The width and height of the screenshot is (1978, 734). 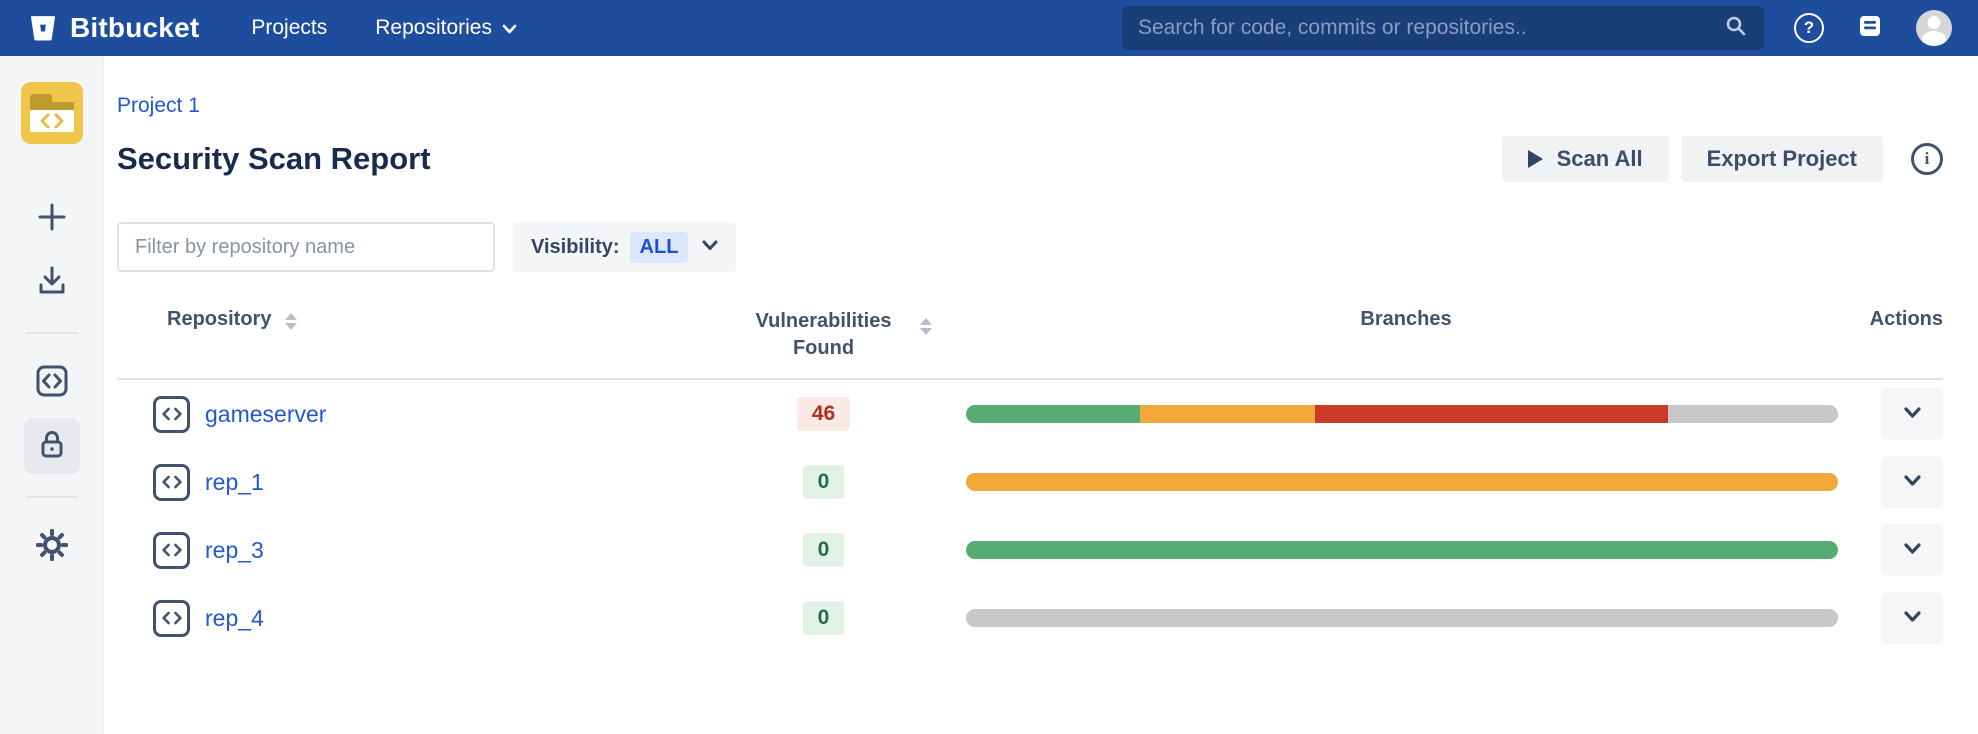 I want to click on repository-link: rep_4, so click(x=234, y=617).